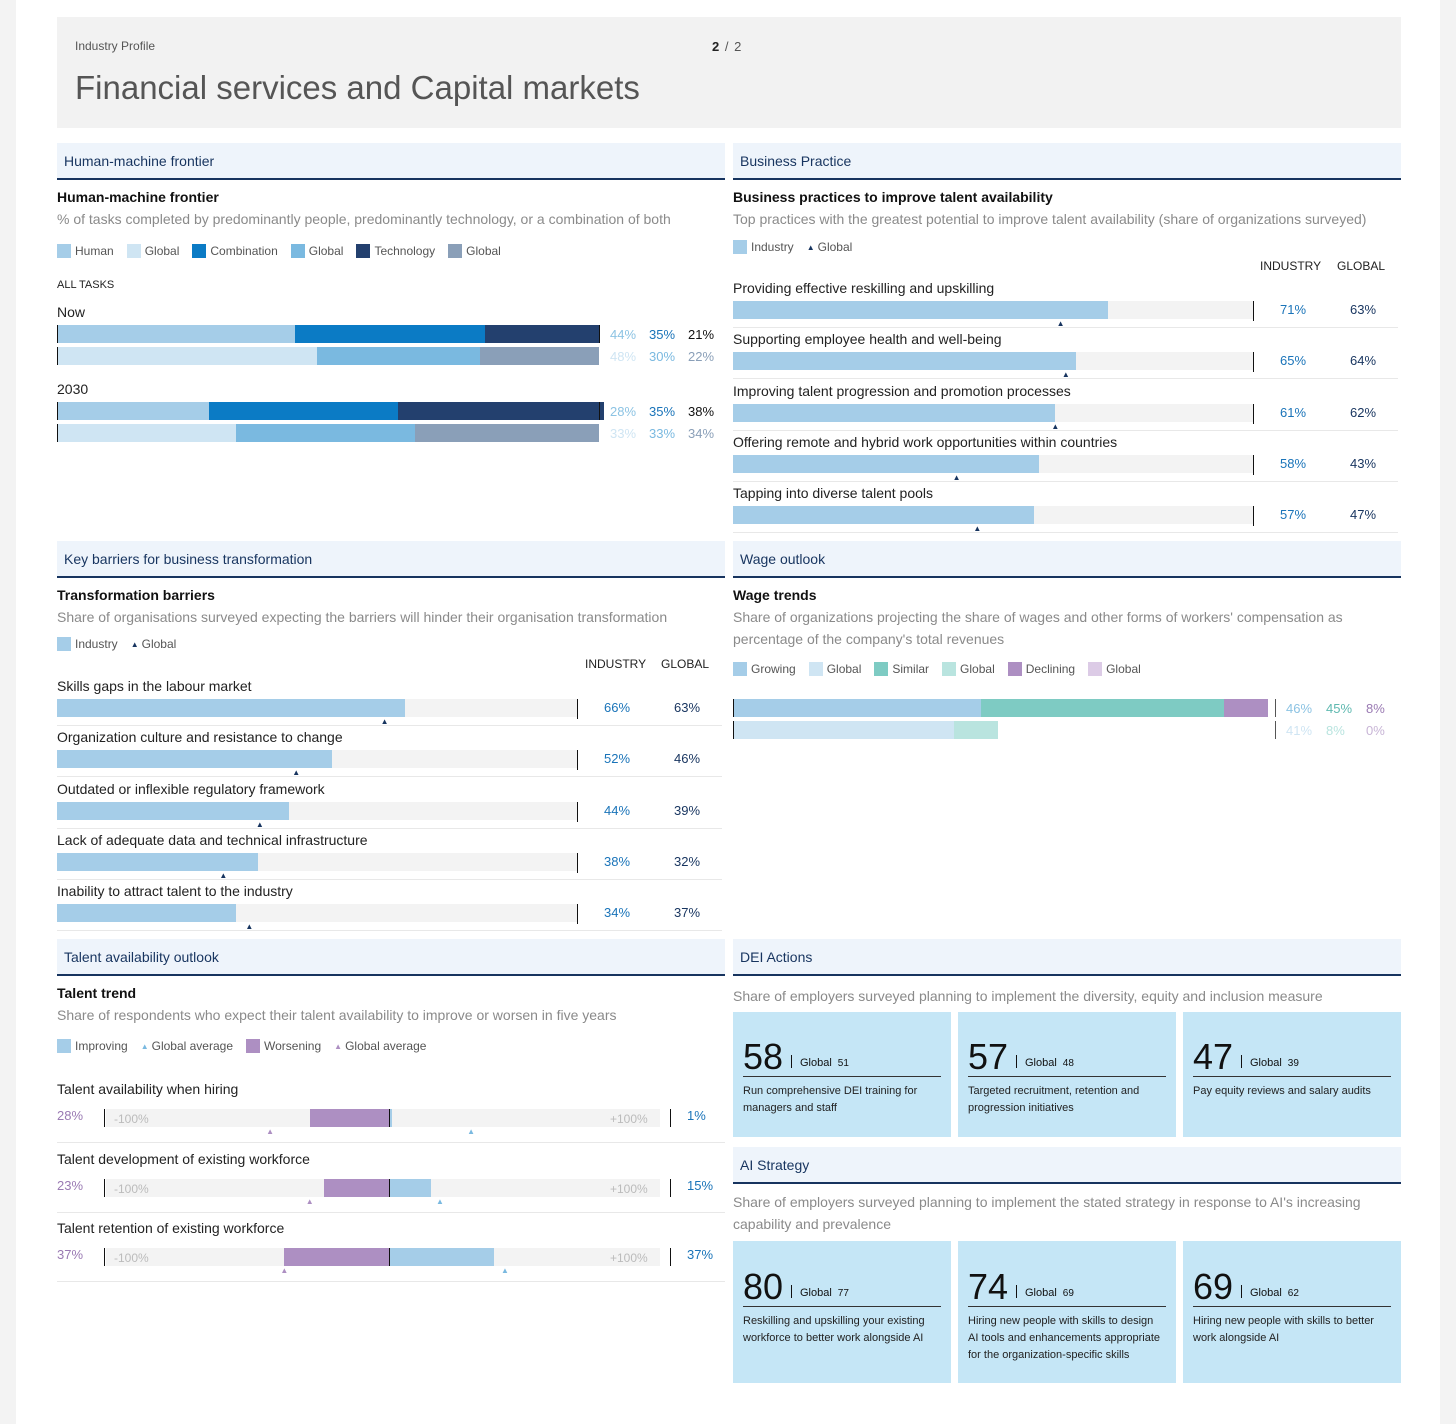 This screenshot has height=1424, width=1456. Describe the element at coordinates (1266, 1063) in the screenshot. I see `global-label: Global` at that location.